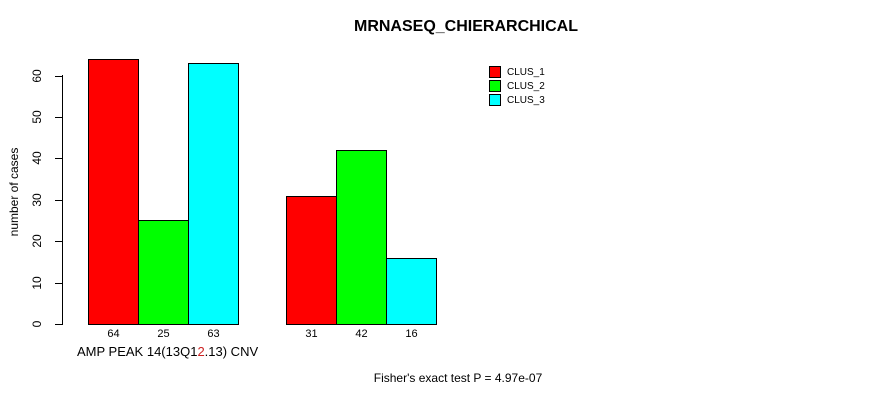 The image size is (890, 400). What do you see at coordinates (311, 334) in the screenshot?
I see `bar-value-clus_1-group2: 31` at bounding box center [311, 334].